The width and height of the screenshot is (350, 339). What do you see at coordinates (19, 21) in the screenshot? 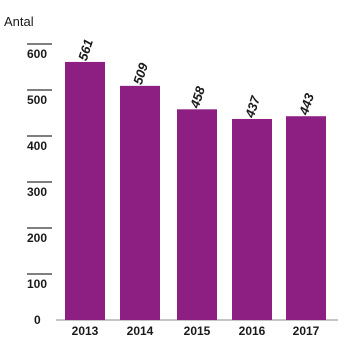
I see `y-axis-label: Antal` at bounding box center [19, 21].